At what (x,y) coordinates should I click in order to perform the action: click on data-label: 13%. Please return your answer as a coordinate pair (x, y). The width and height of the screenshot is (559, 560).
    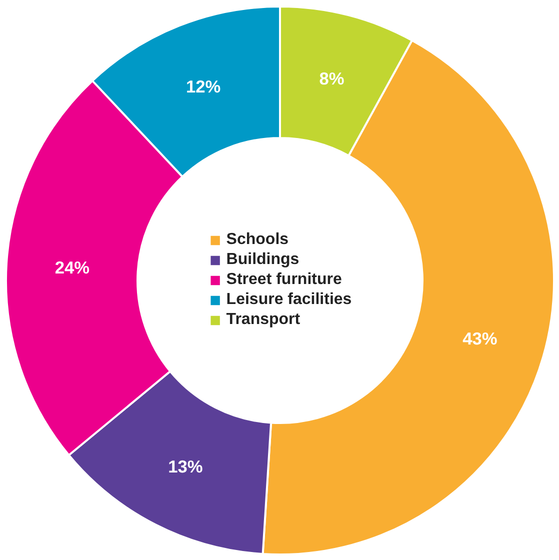
    Looking at the image, I should click on (185, 466).